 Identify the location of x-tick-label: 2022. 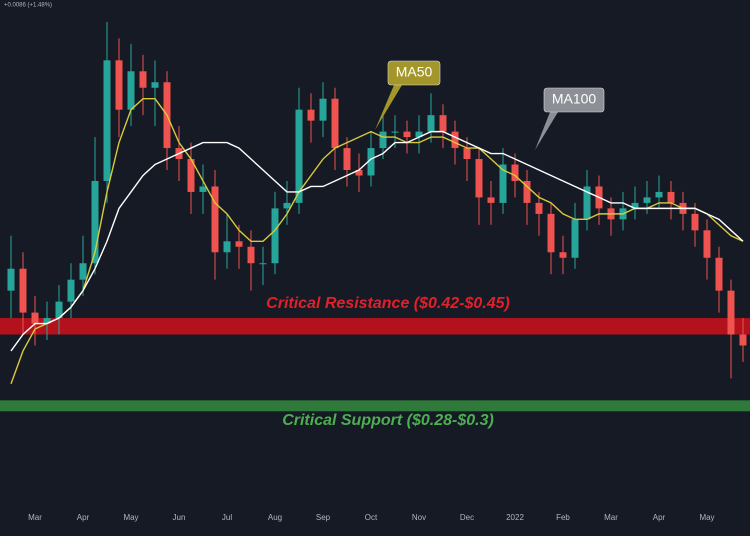
(515, 517).